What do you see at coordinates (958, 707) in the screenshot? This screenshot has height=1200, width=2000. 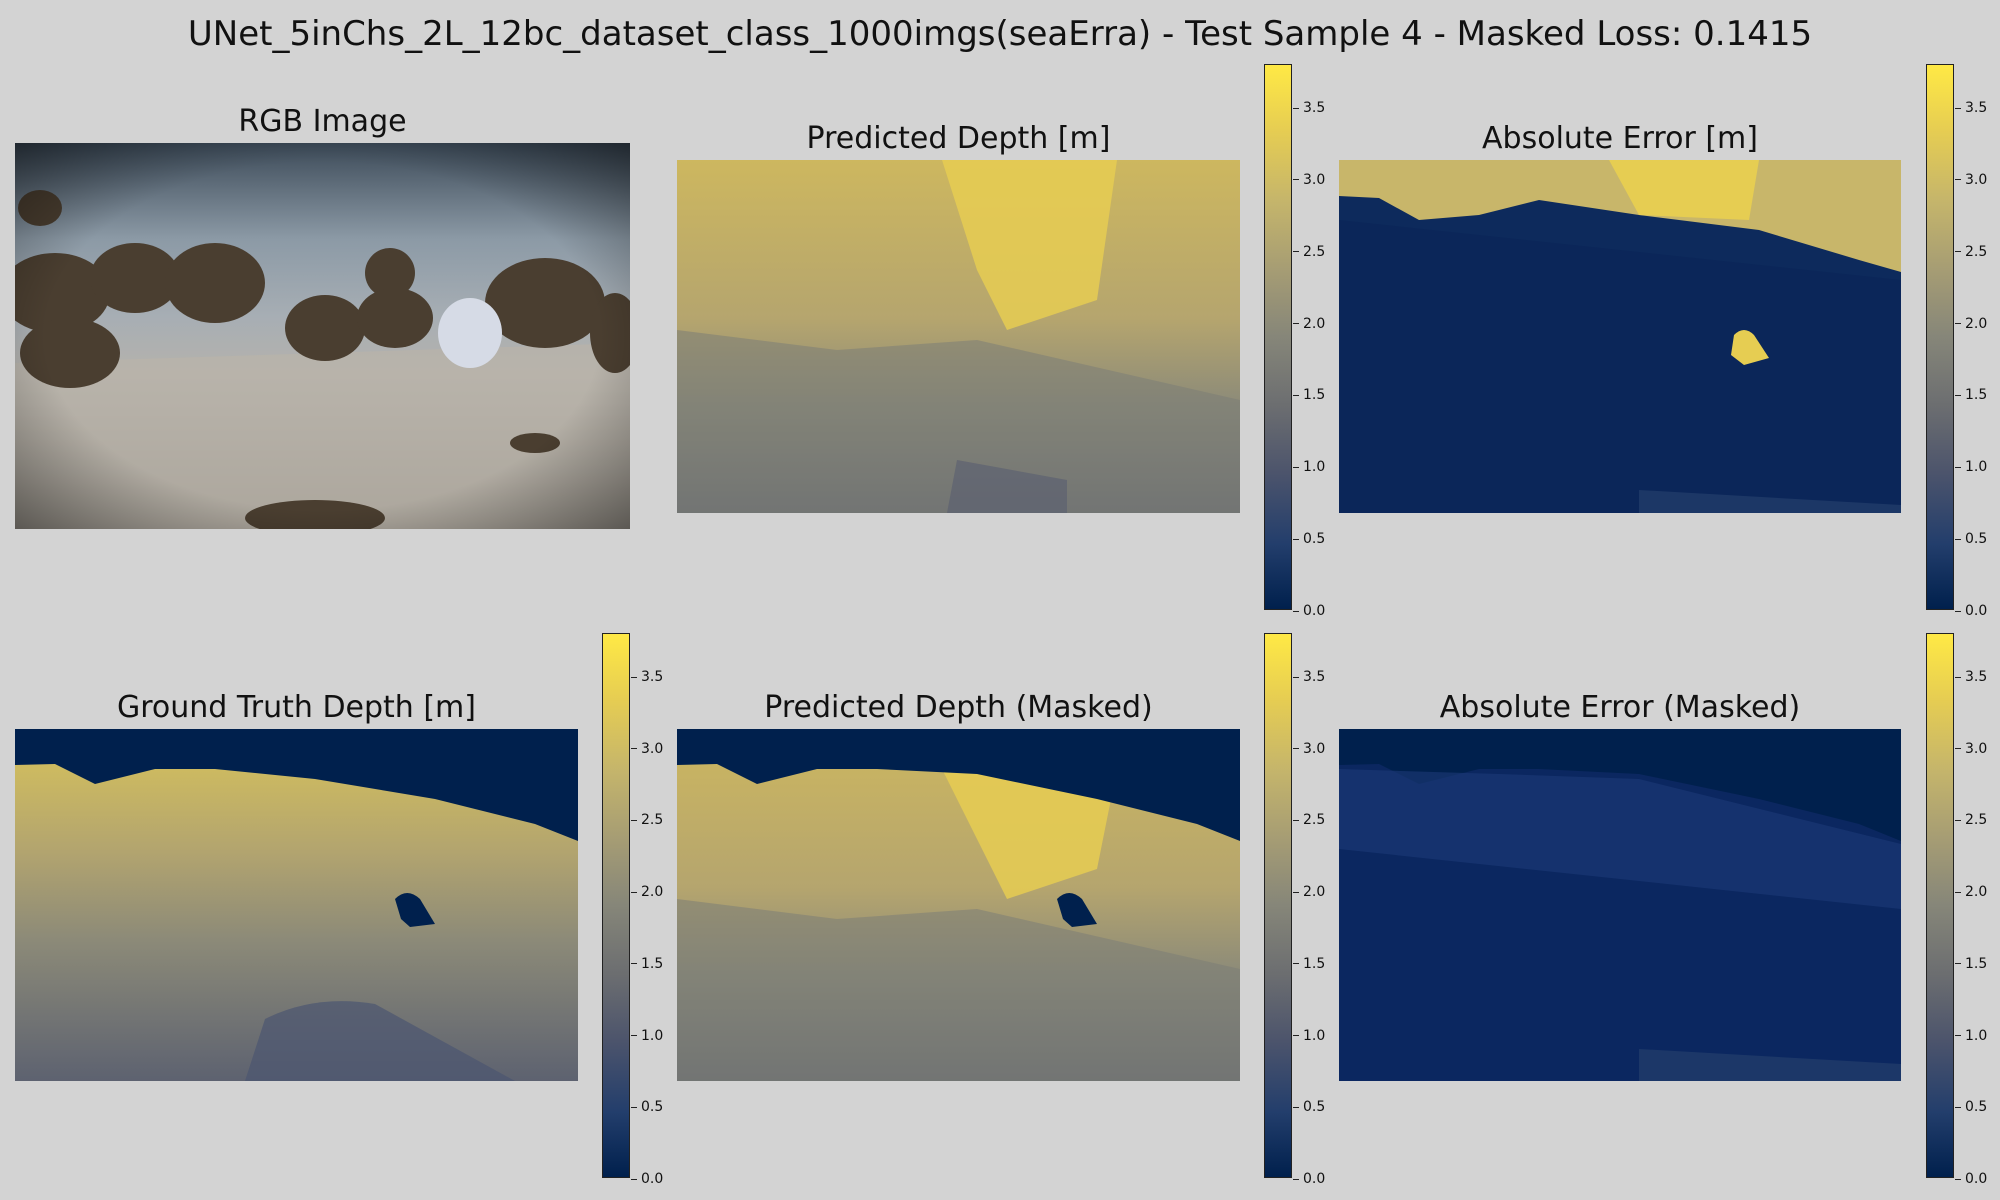 I see `panel-title-predicted-depth-masked: Predicted Depth (Masked)` at bounding box center [958, 707].